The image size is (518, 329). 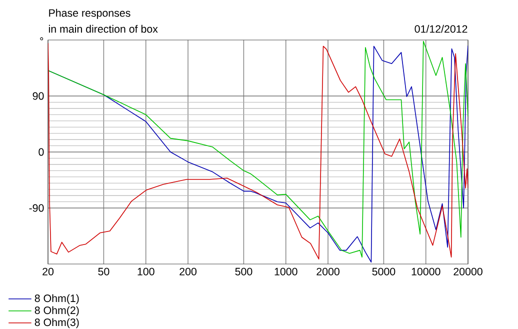 I want to click on y-tick-label: -90, so click(x=36, y=208).